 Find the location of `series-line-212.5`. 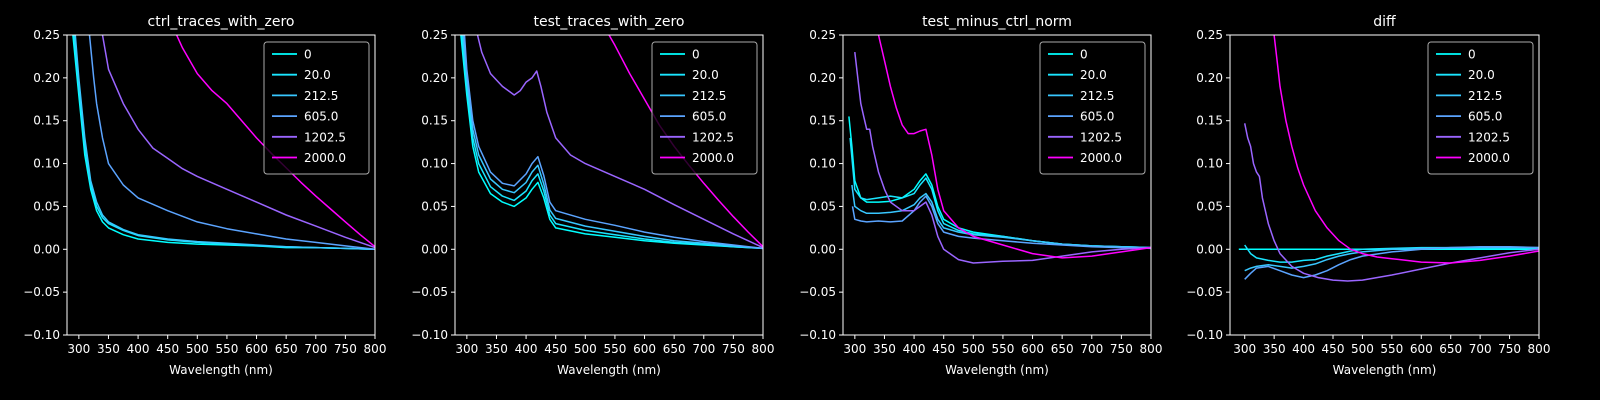

series-line-212.5 is located at coordinates (612, 142).